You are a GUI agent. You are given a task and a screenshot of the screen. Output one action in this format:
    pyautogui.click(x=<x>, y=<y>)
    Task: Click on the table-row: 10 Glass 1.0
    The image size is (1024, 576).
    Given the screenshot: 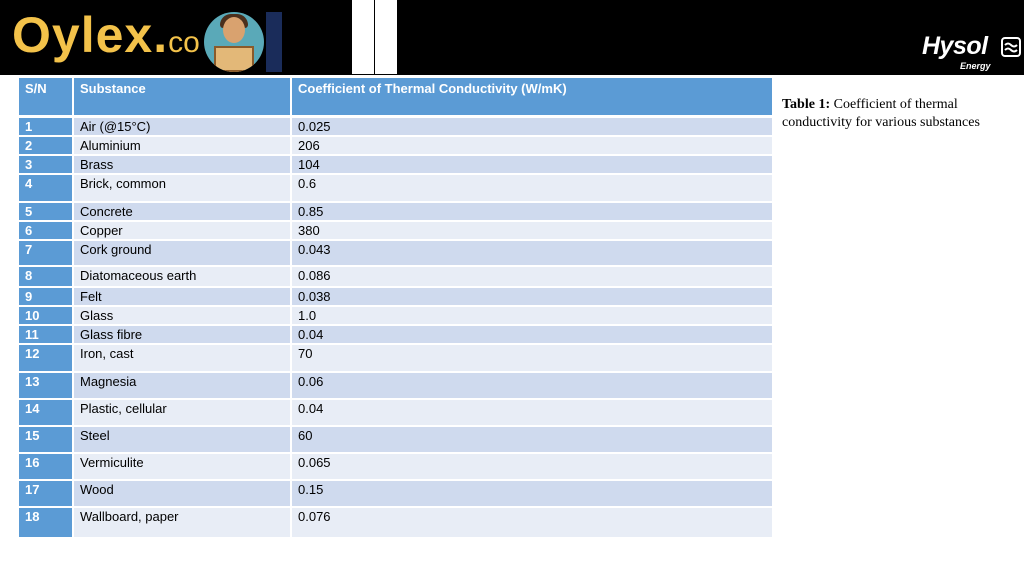 What is the action you would take?
    pyautogui.click(x=396, y=315)
    